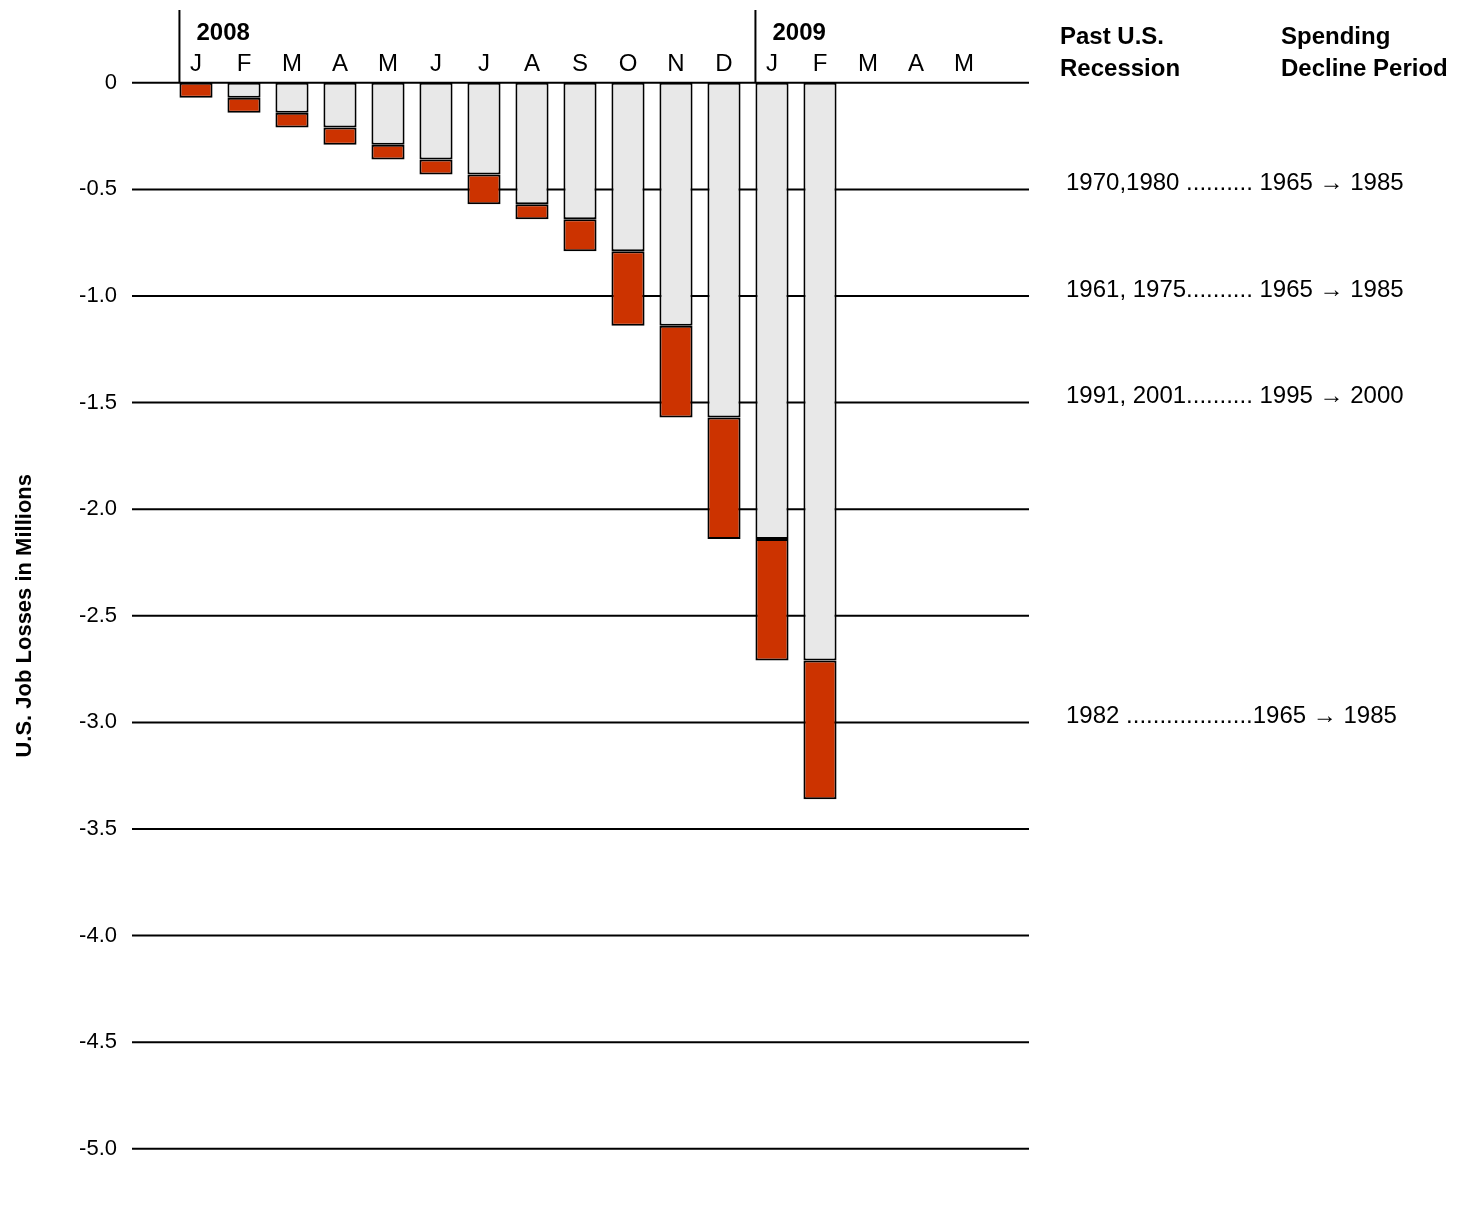  Describe the element at coordinates (580, 63) in the screenshot. I see `x-tick-label: S` at that location.